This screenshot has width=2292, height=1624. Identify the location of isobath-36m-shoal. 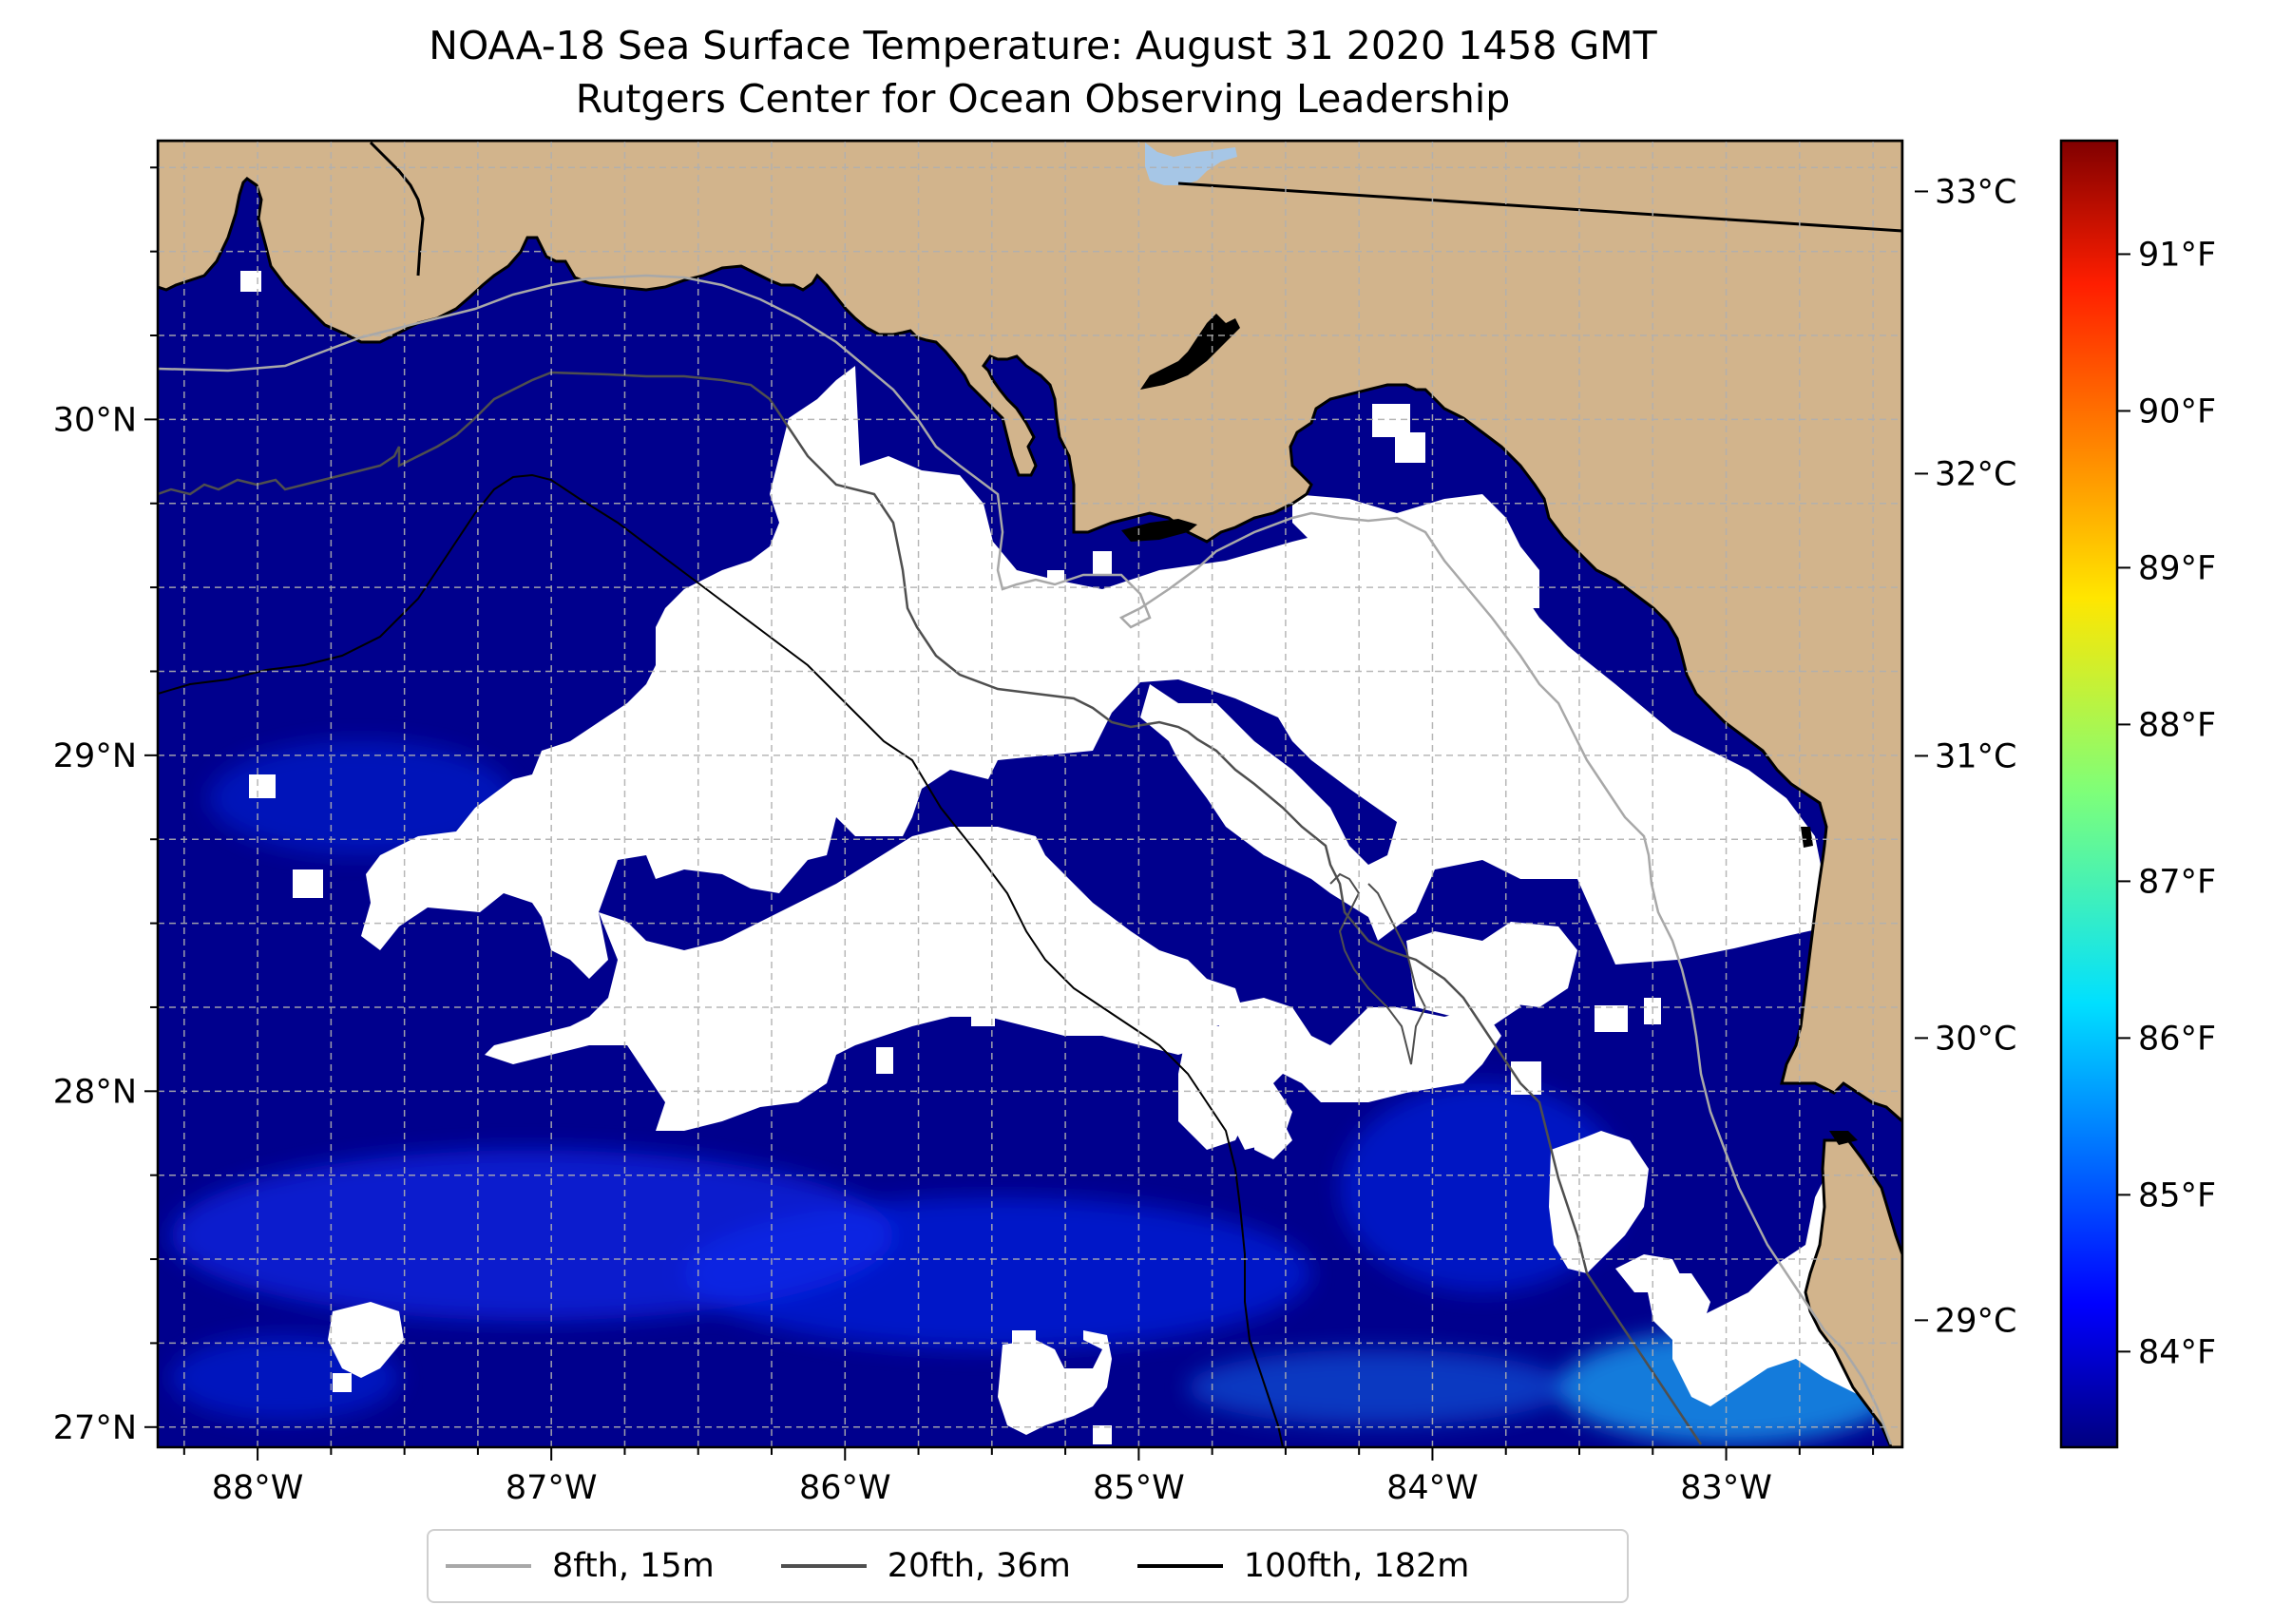
(1378, 968).